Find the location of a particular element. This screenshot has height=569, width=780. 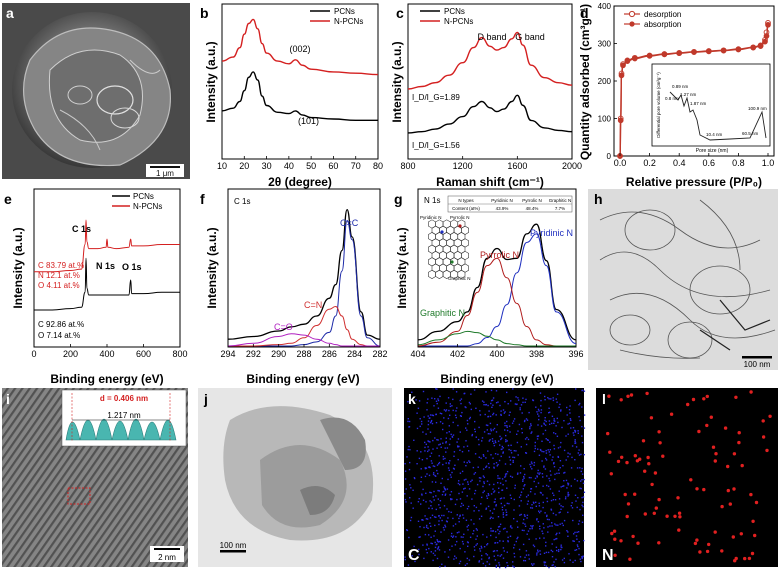

xrd-chart is located at coordinates (300, 70).